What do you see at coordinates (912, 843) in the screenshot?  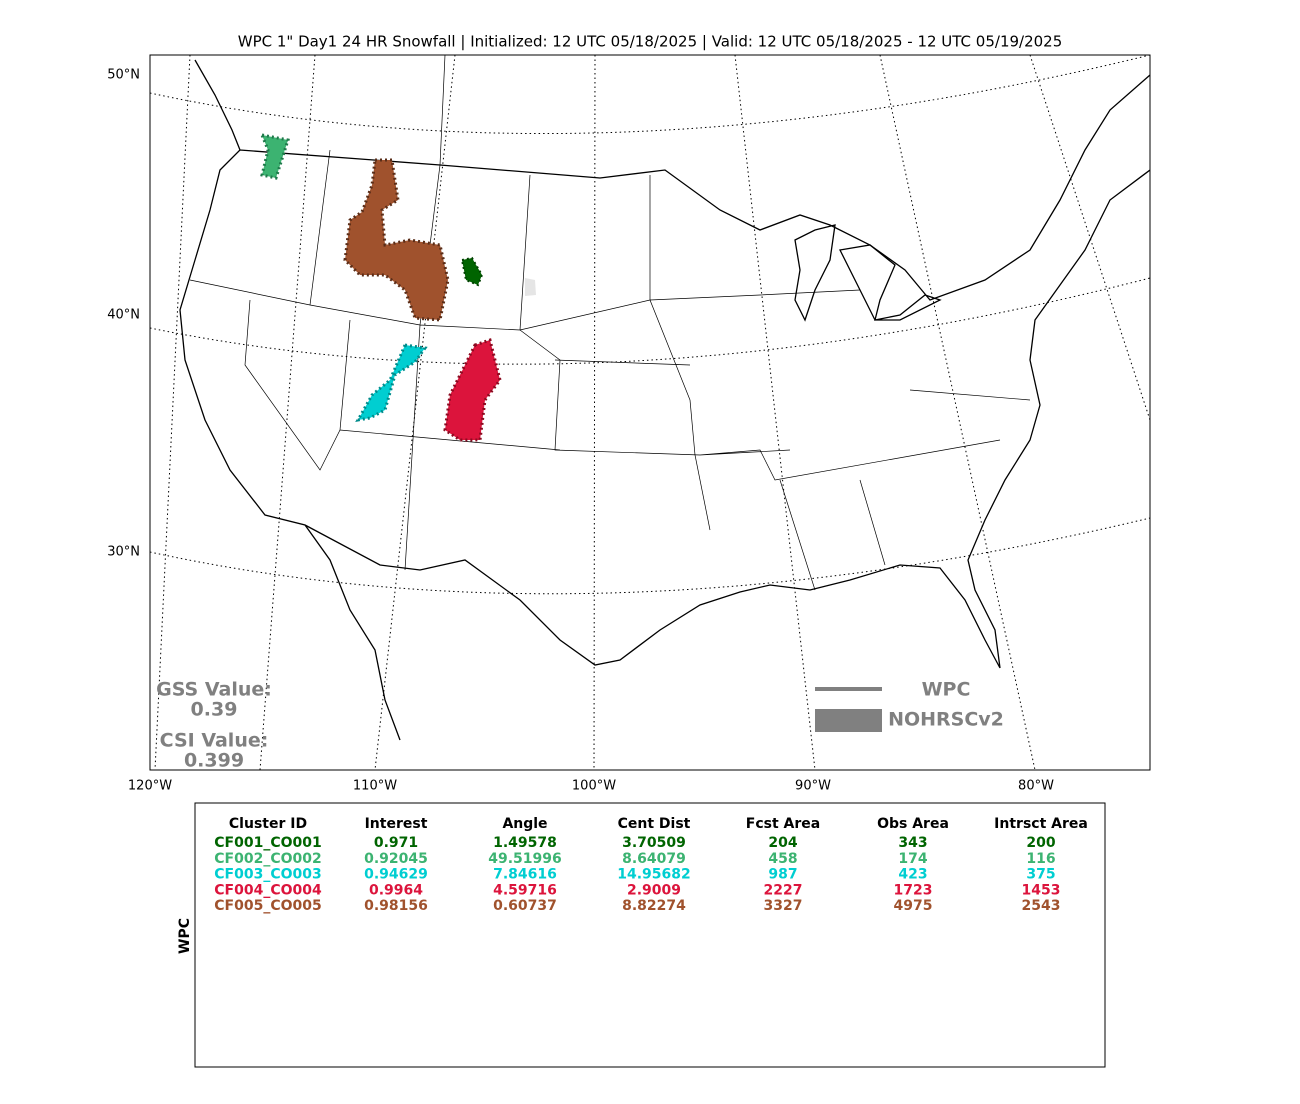 I see `table-cell: 343` at bounding box center [912, 843].